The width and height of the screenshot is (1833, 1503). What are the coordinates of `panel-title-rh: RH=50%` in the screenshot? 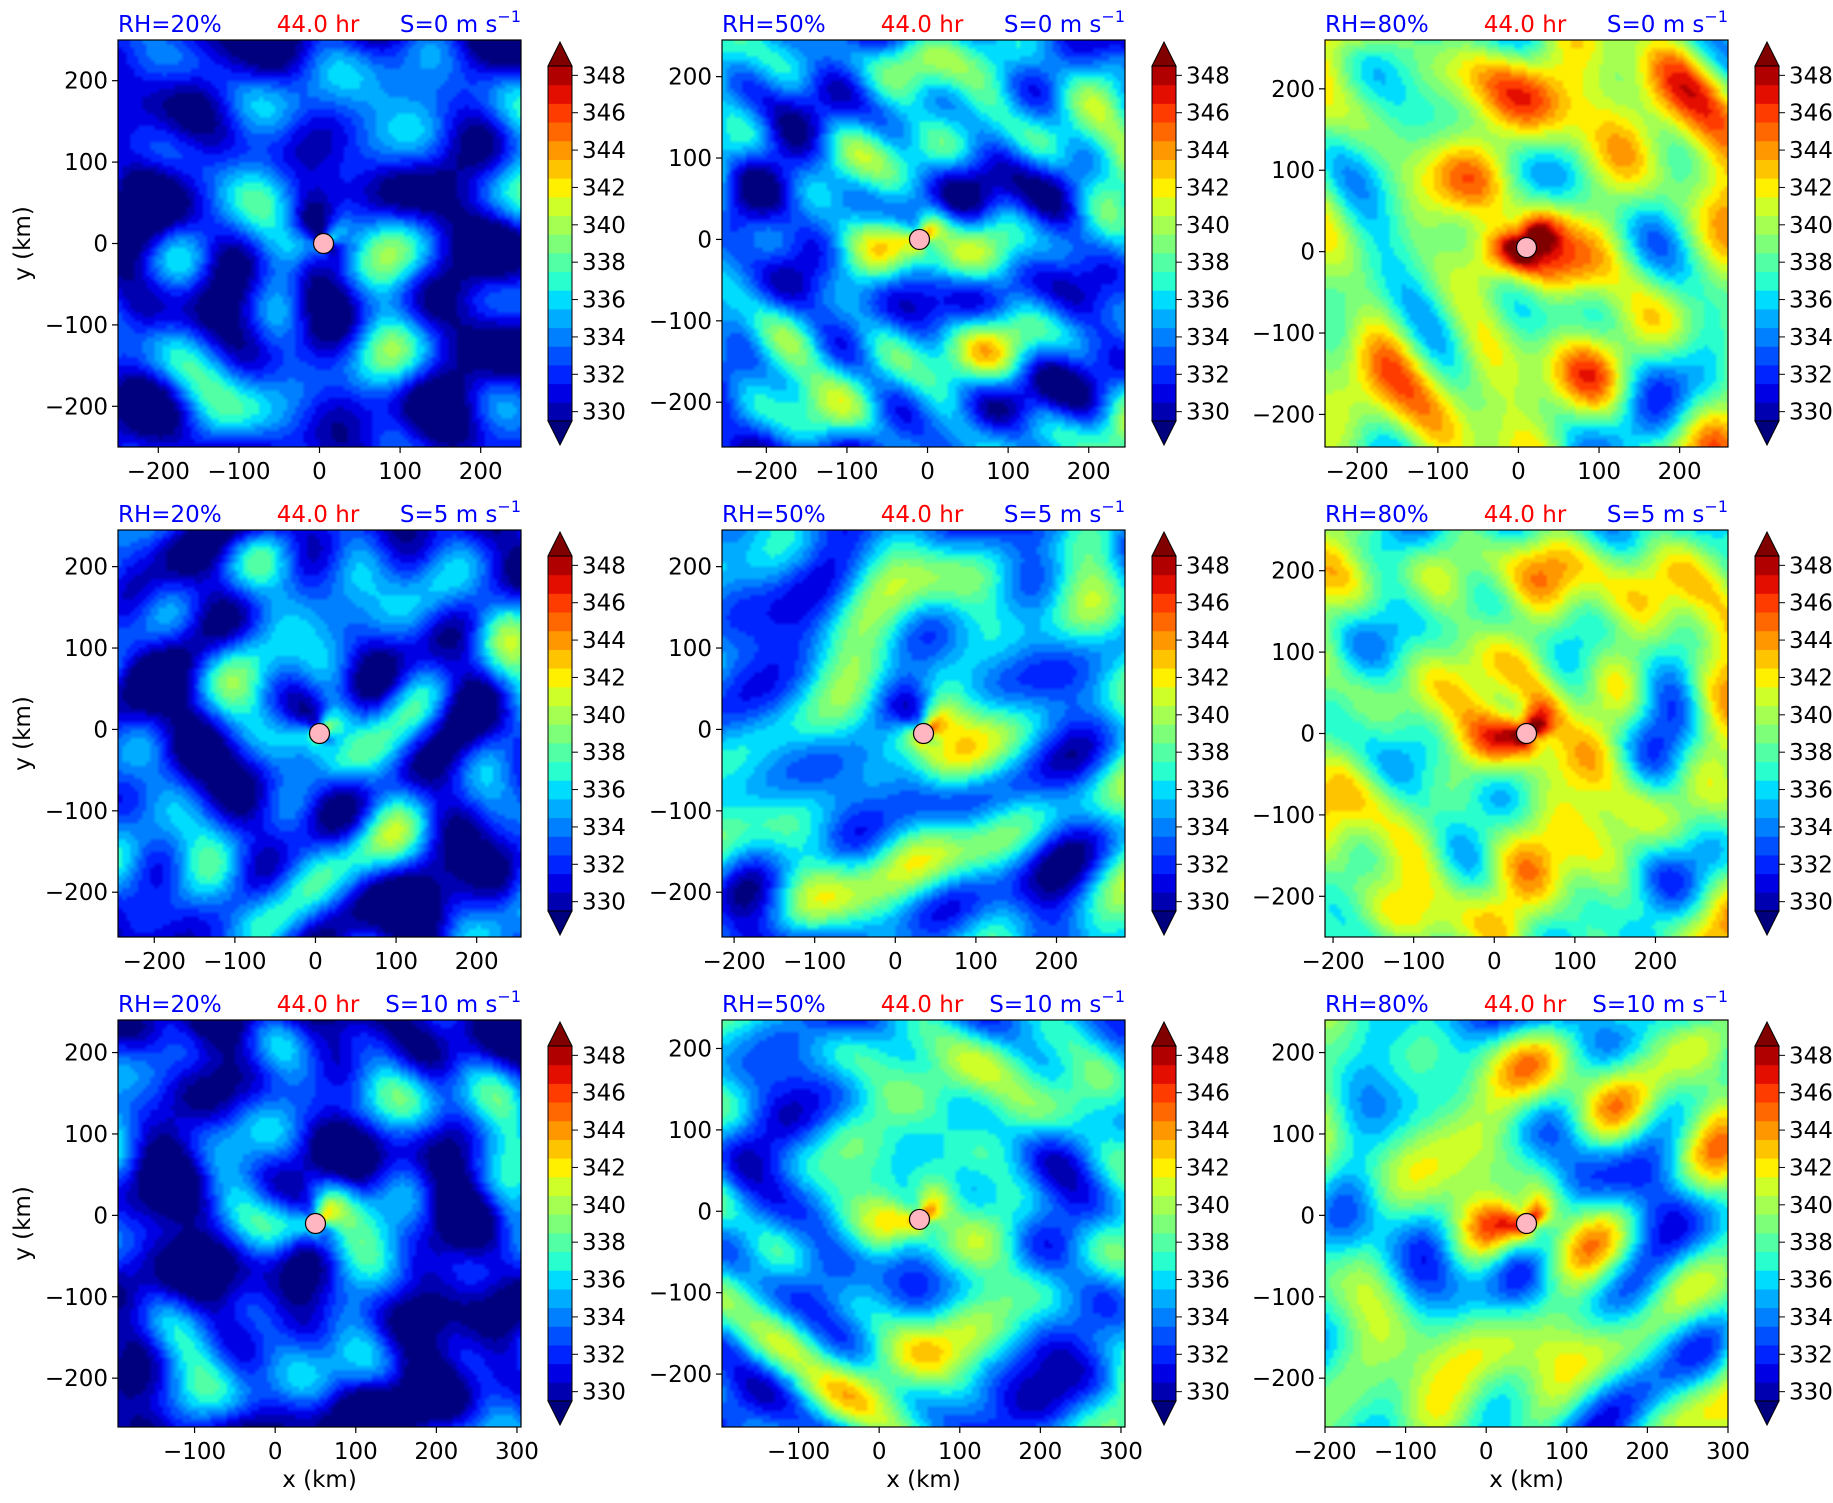 It's located at (774, 515).